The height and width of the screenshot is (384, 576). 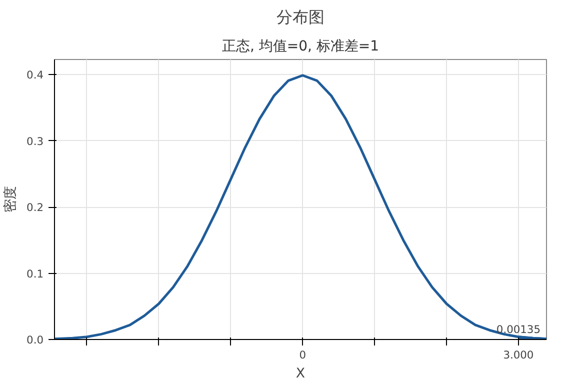 I want to click on chart-subtitle: 正态, 均值=0, 标准差=1, so click(x=301, y=46).